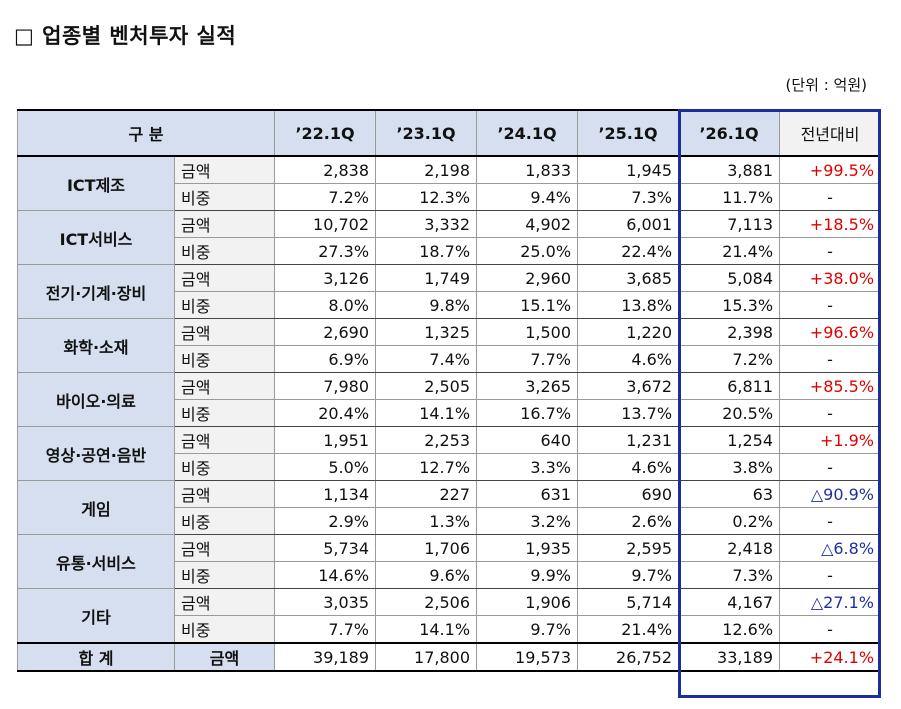  Describe the element at coordinates (426, 197) in the screenshot. I see `share-cell: 12.3%` at that location.